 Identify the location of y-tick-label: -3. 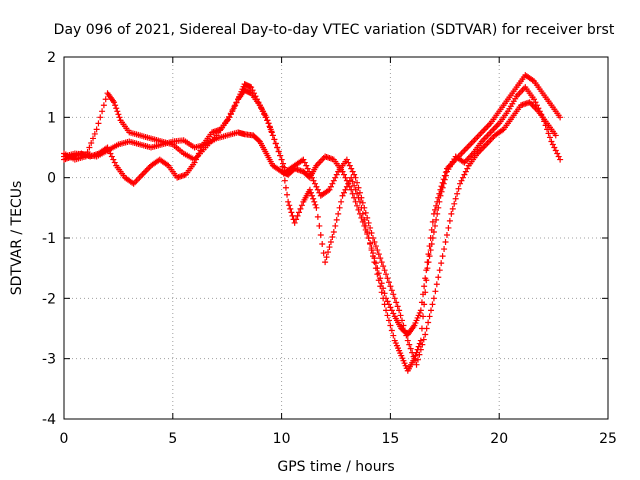
(49, 360).